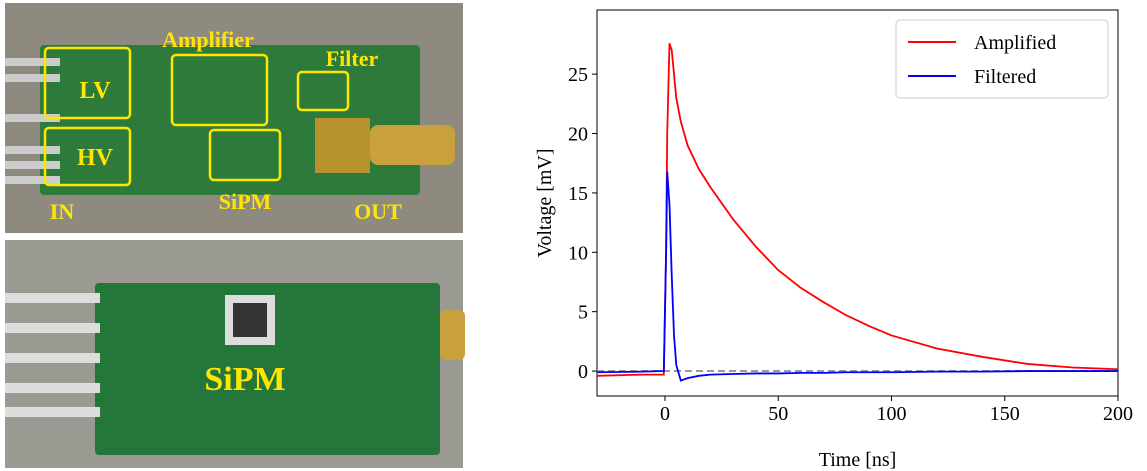 The width and height of the screenshot is (1147, 471). I want to click on pcb, so click(267, 369).